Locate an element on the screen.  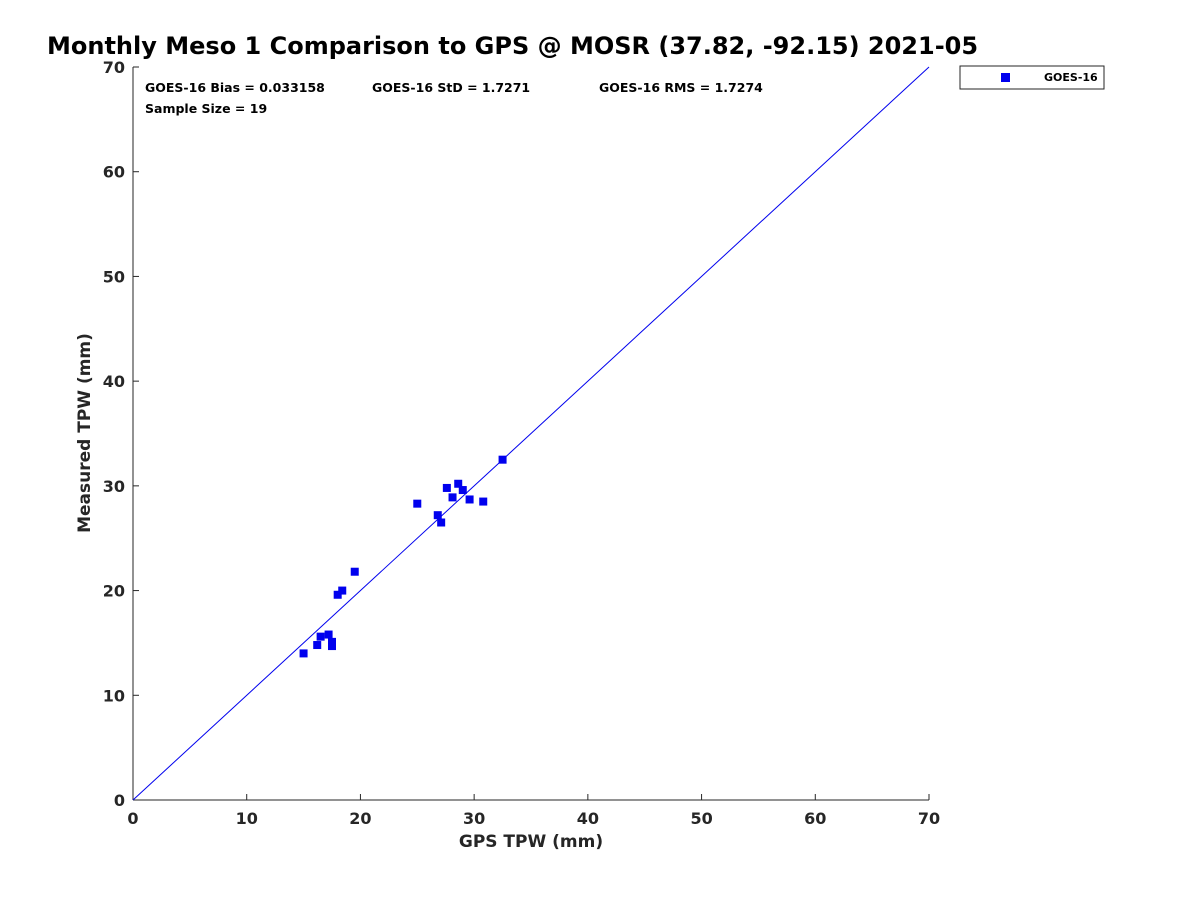
x-tick-label: 20 is located at coordinates (360, 818).